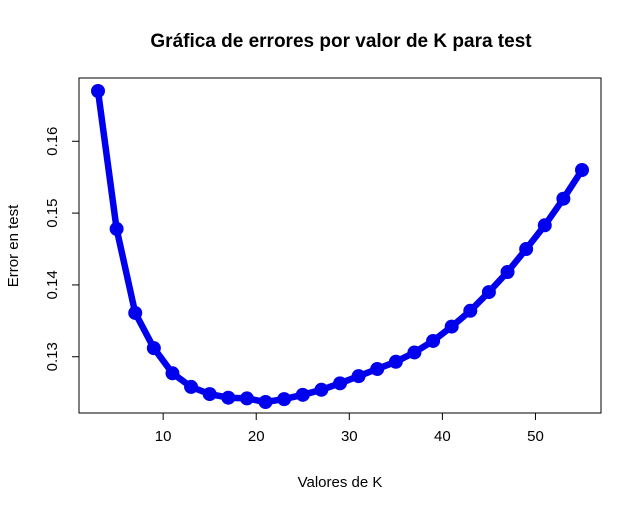  I want to click on x-axis-label: Valores de K, so click(340, 482).